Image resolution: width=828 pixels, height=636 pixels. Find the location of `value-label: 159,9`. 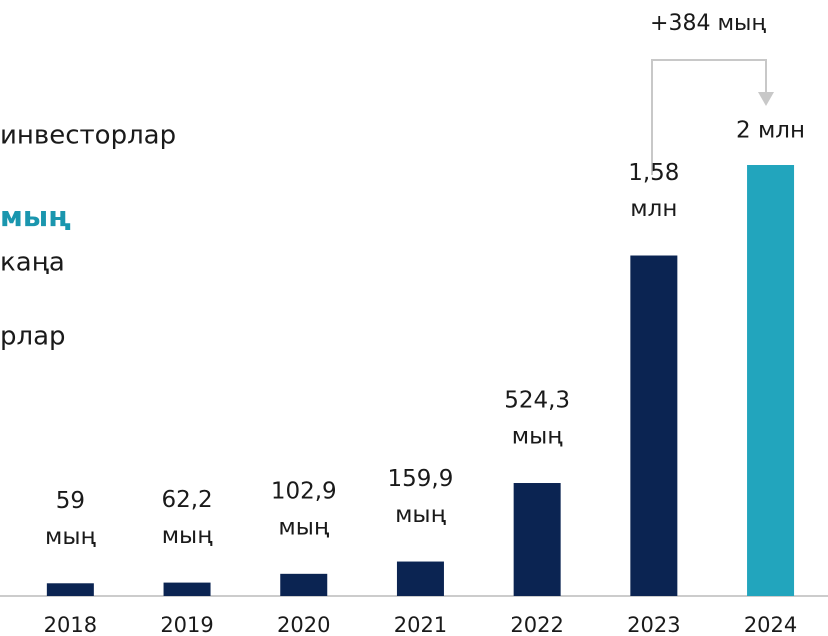

value-label: 159,9 is located at coordinates (421, 479).